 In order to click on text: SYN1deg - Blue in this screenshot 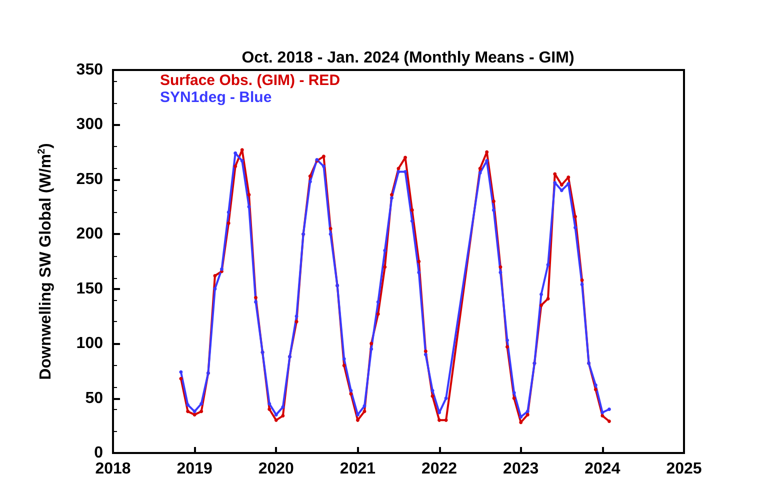, I will do `click(216, 97)`.